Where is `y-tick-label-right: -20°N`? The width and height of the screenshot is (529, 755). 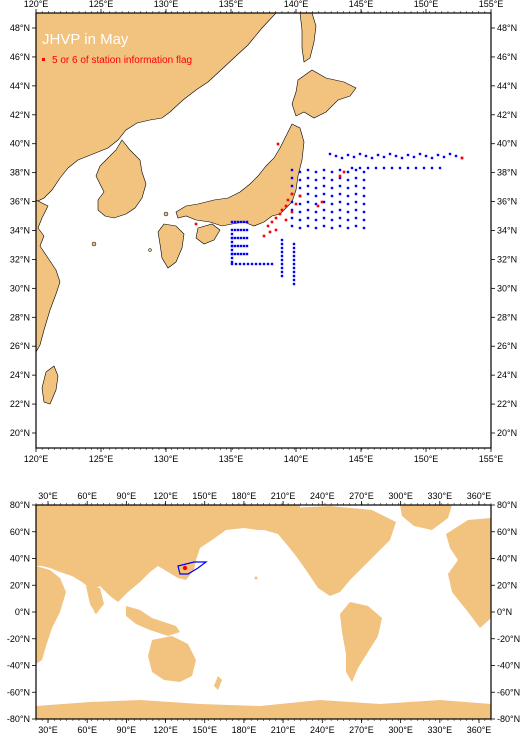
y-tick-label-right: -20°N is located at coordinates (508, 639).